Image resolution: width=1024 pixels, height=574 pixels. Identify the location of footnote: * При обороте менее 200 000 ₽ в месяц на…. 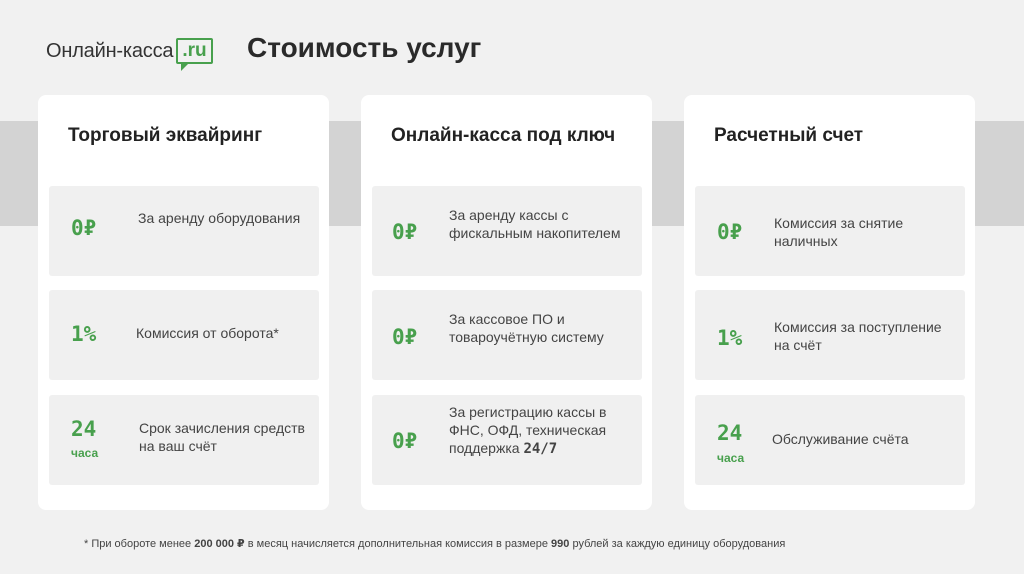
(434, 543).